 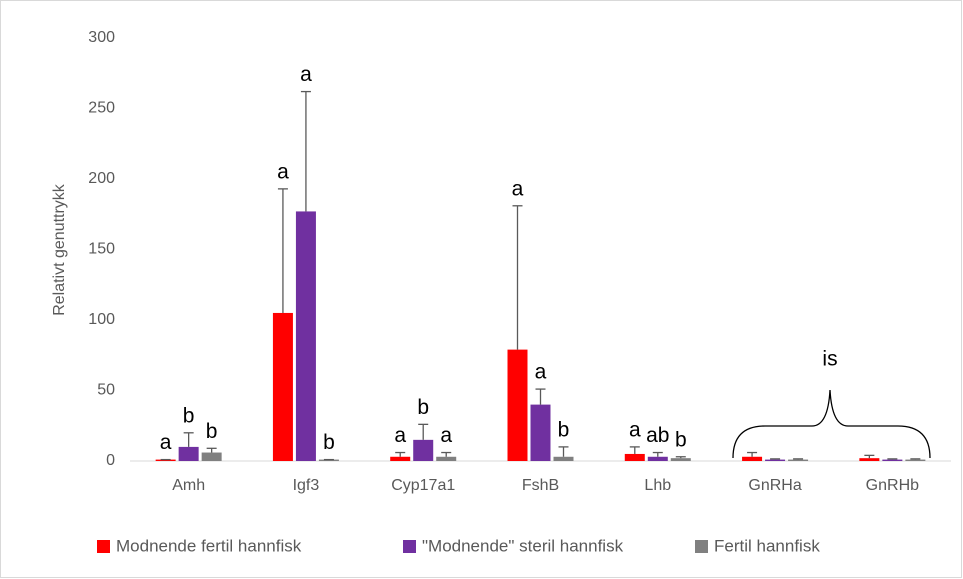 I want to click on y-tick-label: 300, so click(x=101, y=37).